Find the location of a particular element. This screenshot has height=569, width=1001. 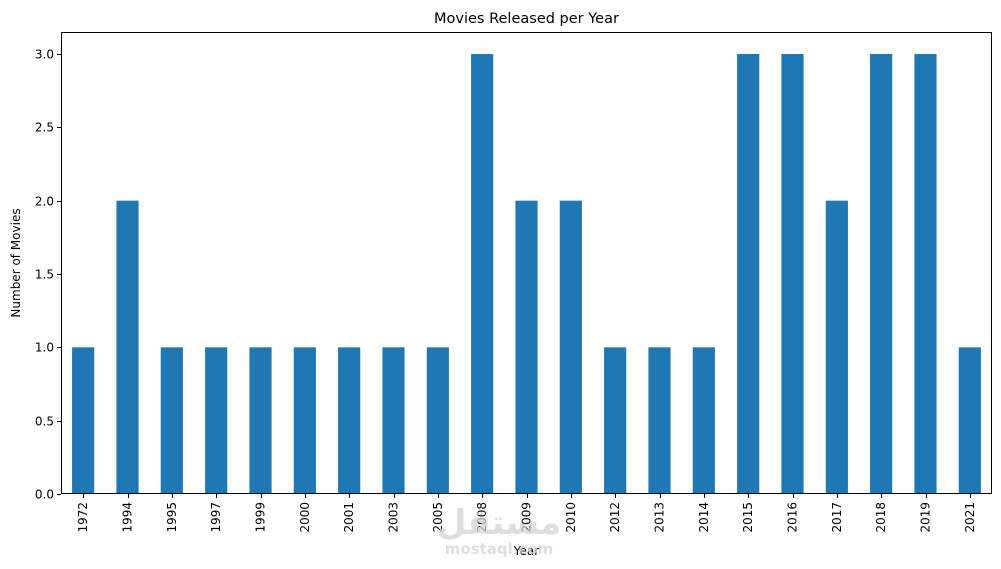

y-axis: 0.0 0.5 1.0 1.5 2.0 2.5 3.0 is located at coordinates (48, 275).